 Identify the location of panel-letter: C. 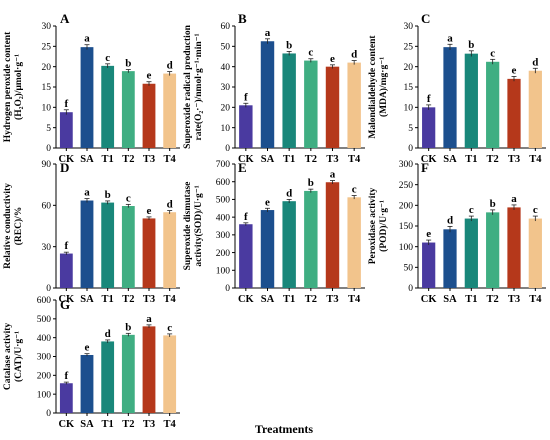
(425, 18).